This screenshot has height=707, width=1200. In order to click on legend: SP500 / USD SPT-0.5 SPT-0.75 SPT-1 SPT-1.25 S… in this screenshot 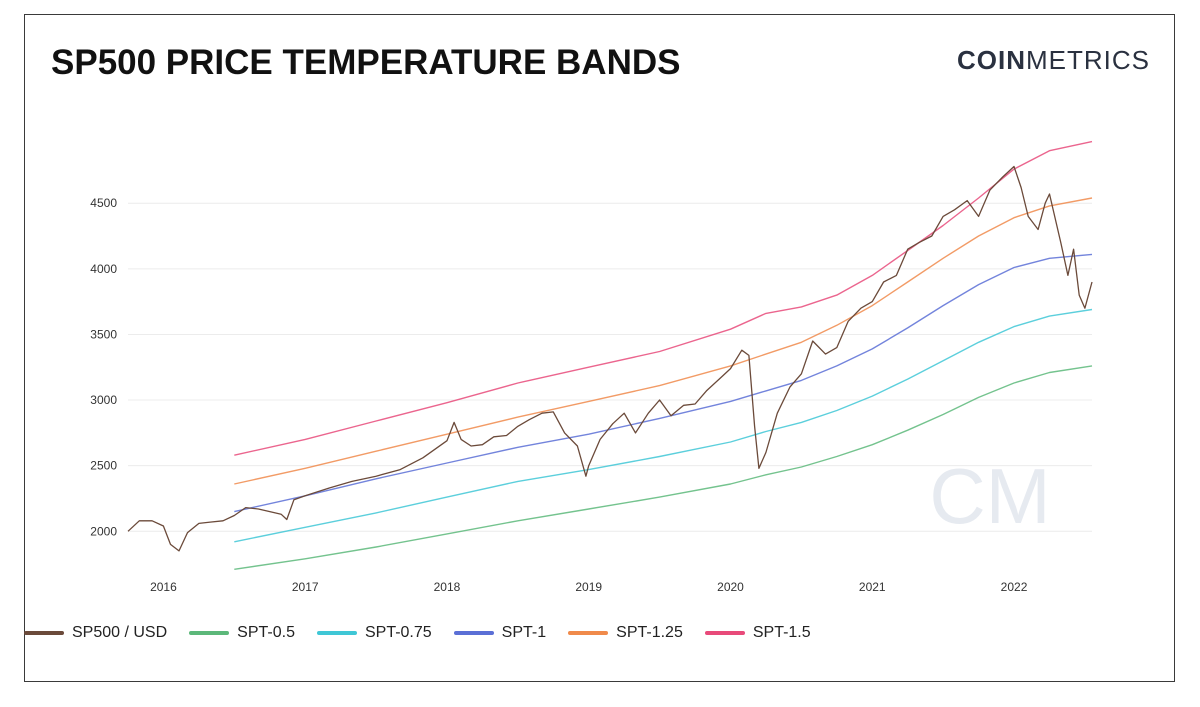, I will do `click(428, 633)`.